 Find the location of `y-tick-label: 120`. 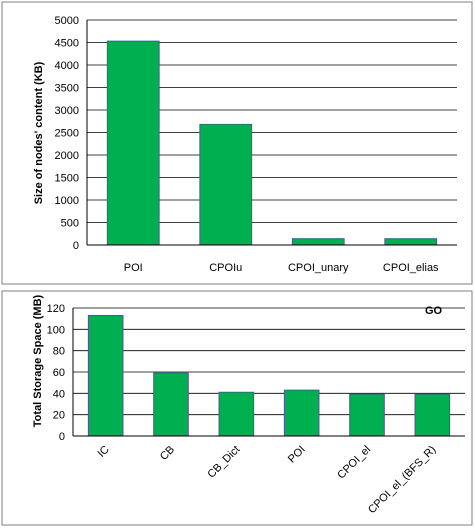

y-tick-label: 120 is located at coordinates (56, 309).